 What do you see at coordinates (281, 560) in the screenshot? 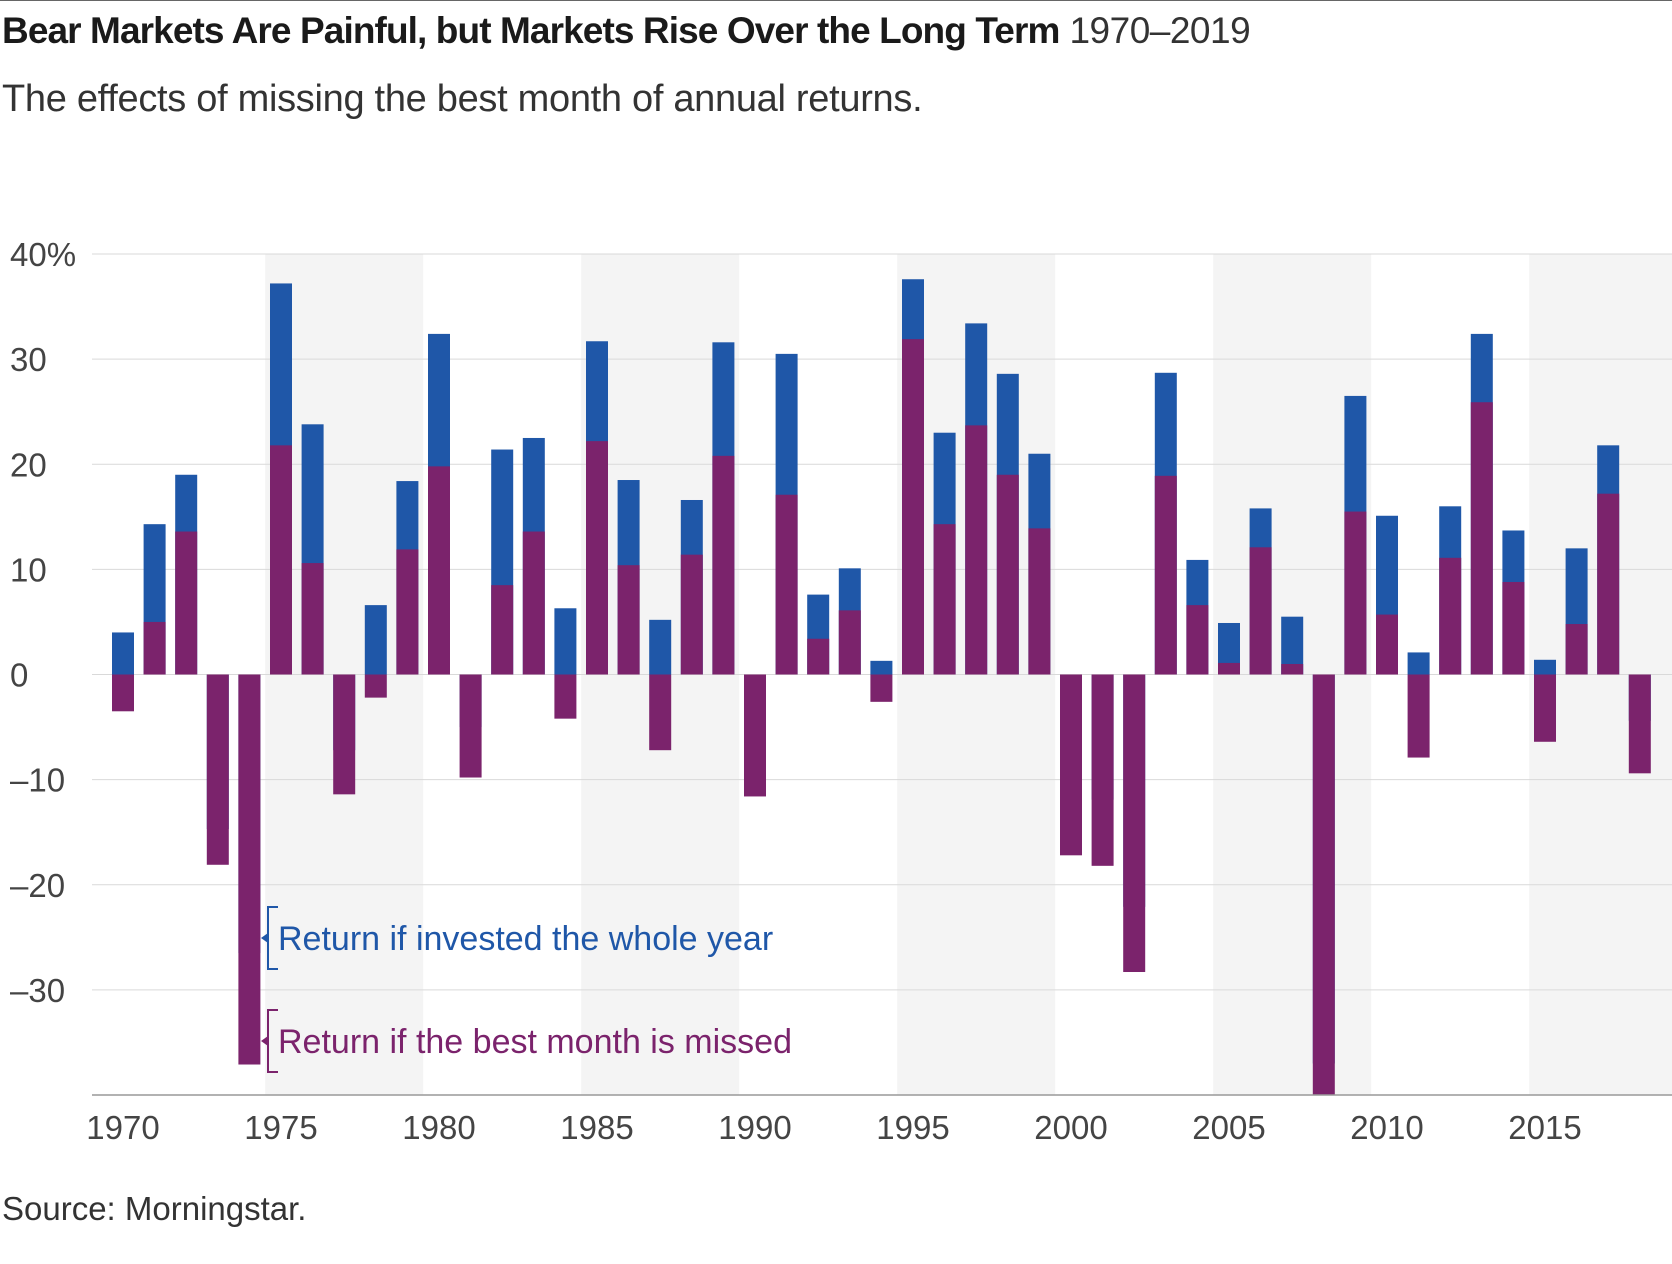
I see `best-missed-bar-1975` at bounding box center [281, 560].